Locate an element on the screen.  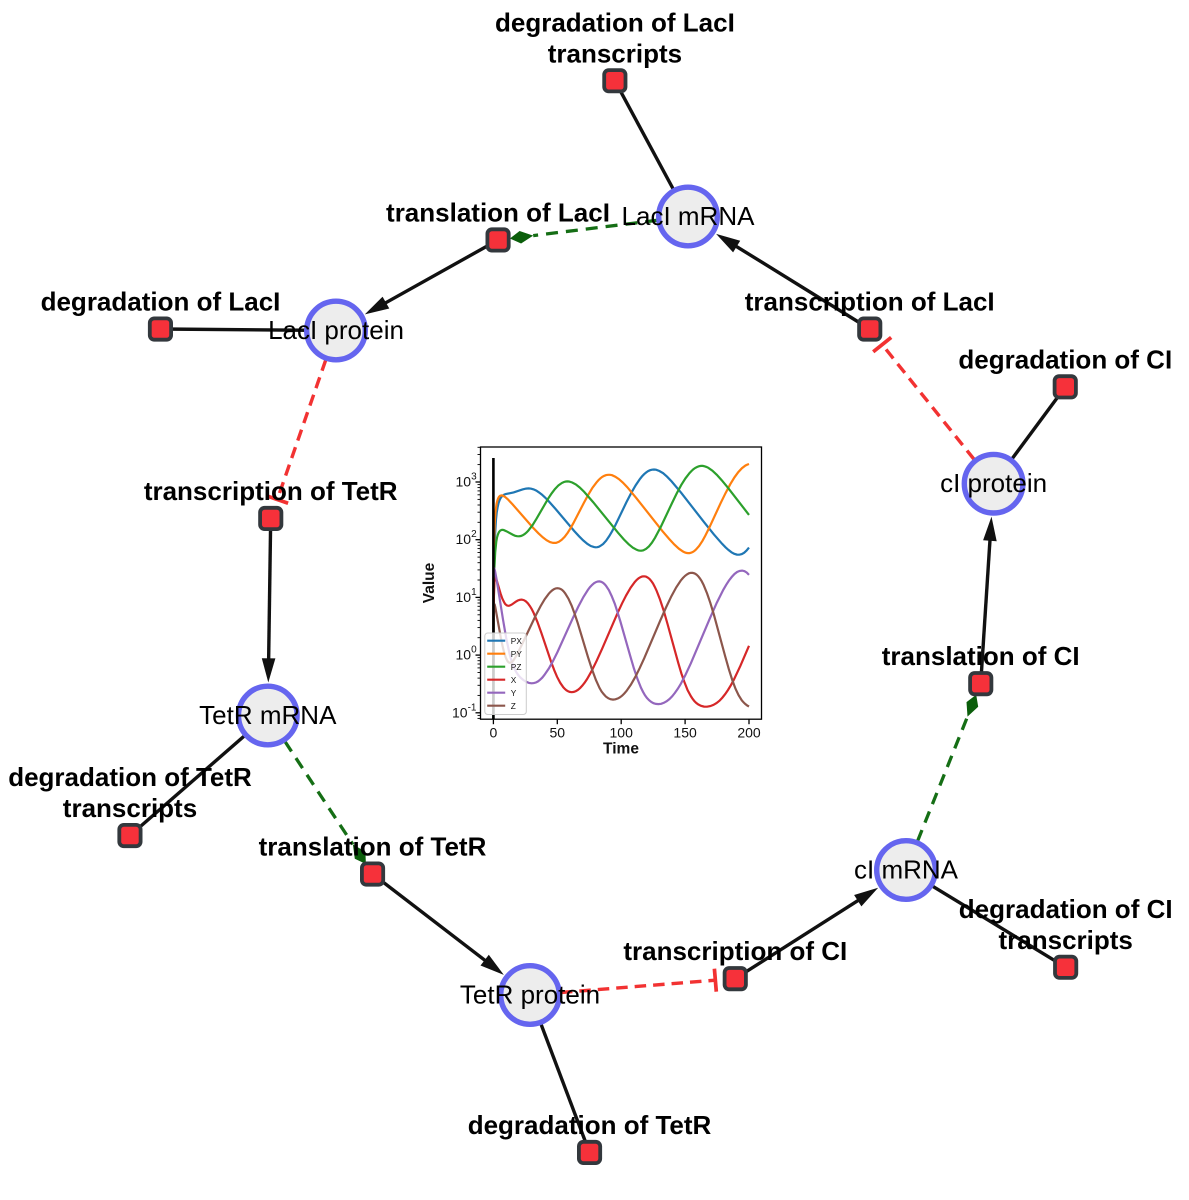
svg-text: 101 is located at coordinates (467, 596).